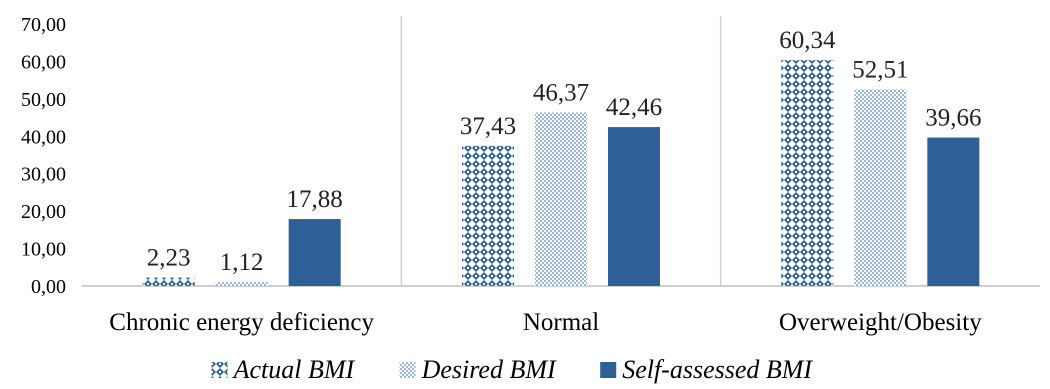  What do you see at coordinates (315, 199) in the screenshot?
I see `data-label: 17,88` at bounding box center [315, 199].